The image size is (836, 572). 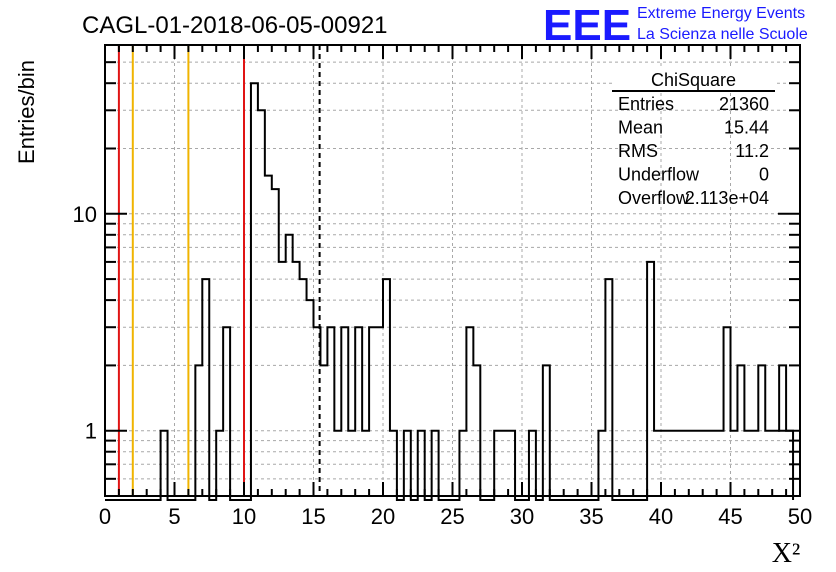 What do you see at coordinates (591, 516) in the screenshot?
I see `x-tick-label: 35` at bounding box center [591, 516].